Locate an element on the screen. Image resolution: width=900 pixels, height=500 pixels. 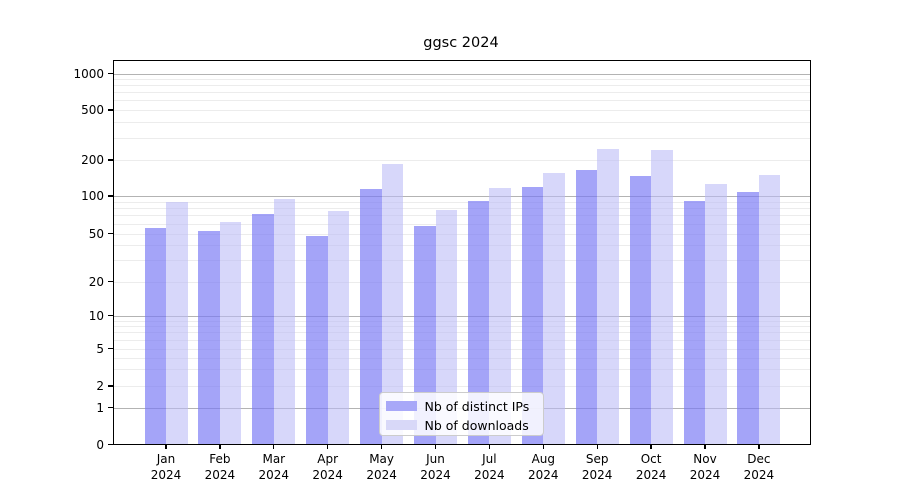
x-tick-month: May is located at coordinates (381, 459).